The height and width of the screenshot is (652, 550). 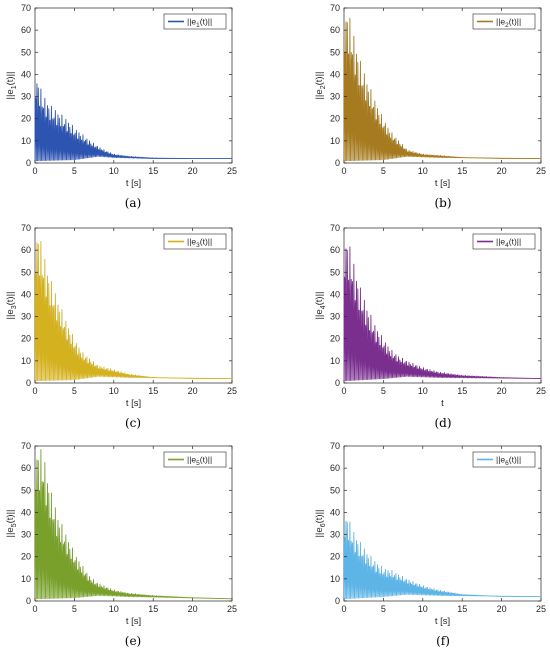 I want to click on legend-label-sub: 2, so click(x=507, y=25).